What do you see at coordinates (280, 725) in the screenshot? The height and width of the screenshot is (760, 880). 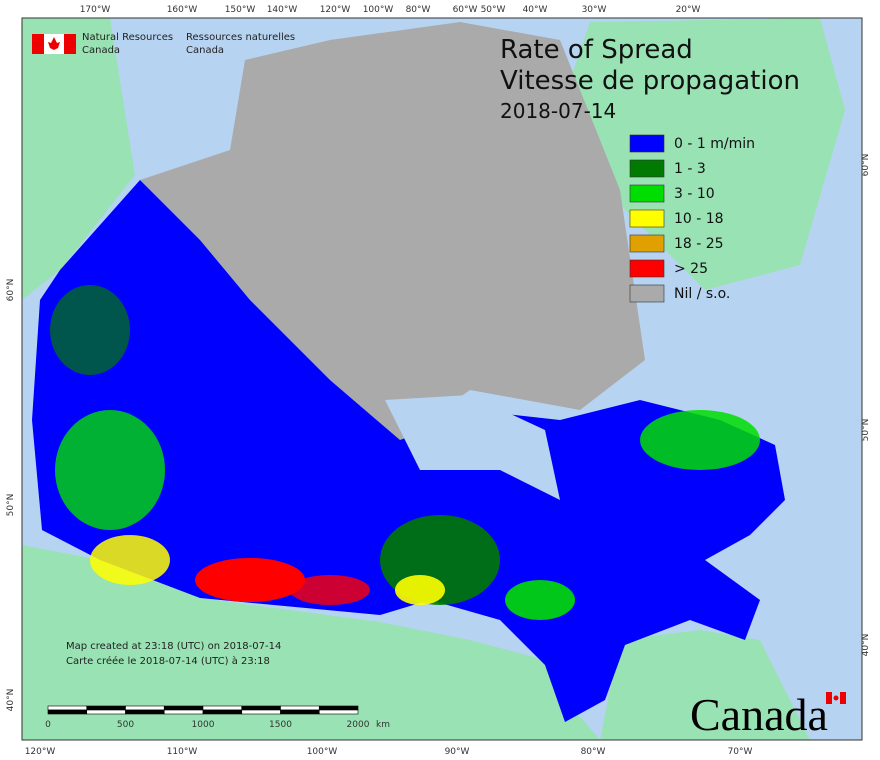 I see `scale-label: 1500` at bounding box center [280, 725].